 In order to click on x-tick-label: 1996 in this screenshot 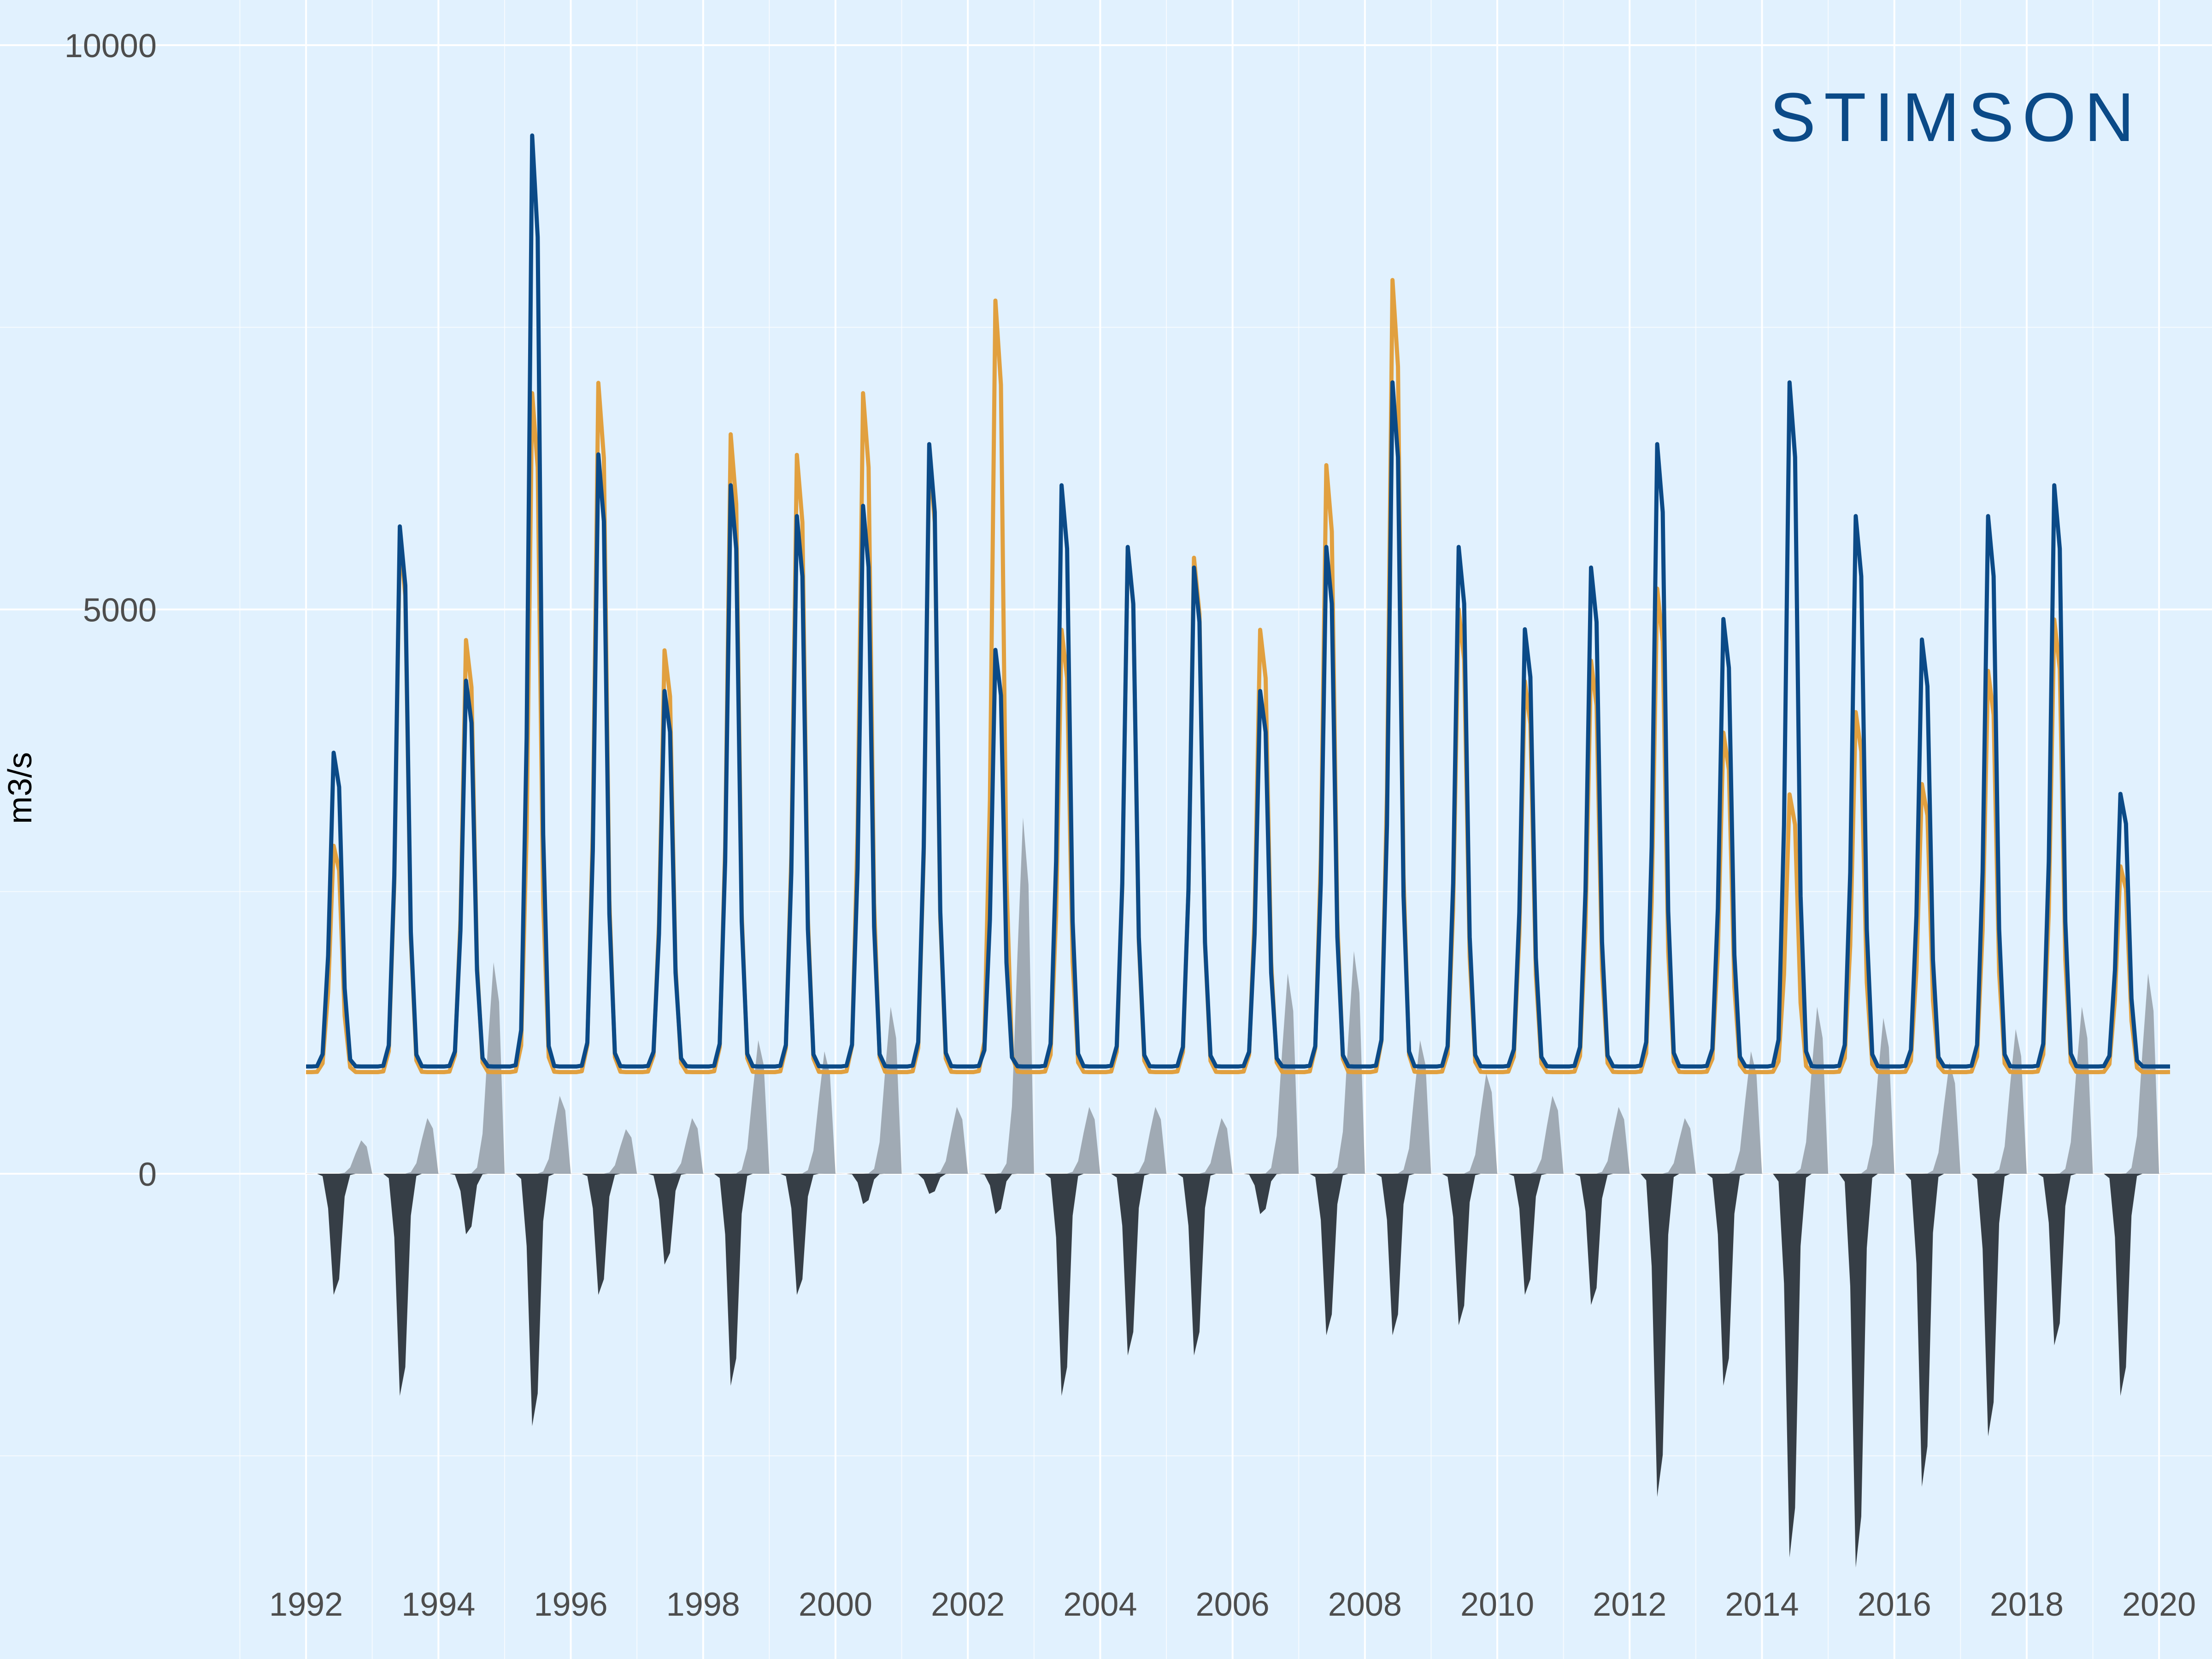, I will do `click(570, 1604)`.